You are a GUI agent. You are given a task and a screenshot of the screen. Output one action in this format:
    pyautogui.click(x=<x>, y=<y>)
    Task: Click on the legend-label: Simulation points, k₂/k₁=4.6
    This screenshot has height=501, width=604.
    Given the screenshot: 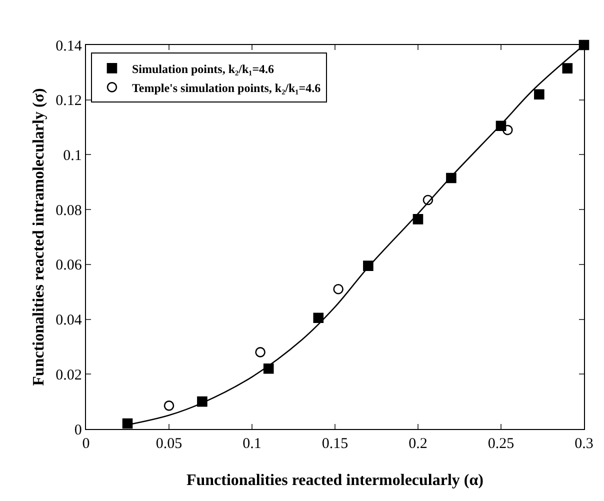 What is the action you would take?
    pyautogui.click(x=203, y=69)
    